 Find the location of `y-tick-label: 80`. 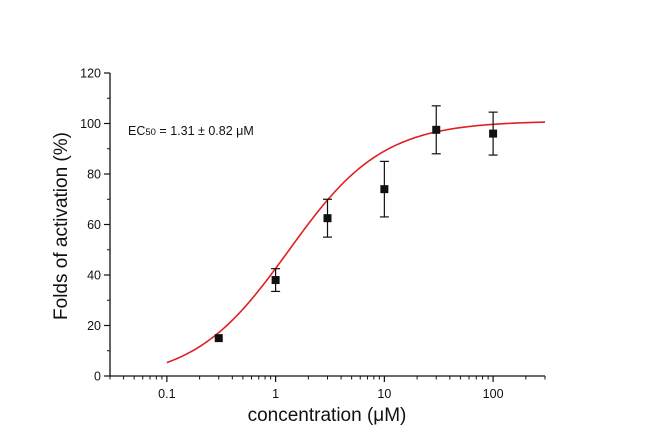

y-tick-label: 80 is located at coordinates (94, 175).